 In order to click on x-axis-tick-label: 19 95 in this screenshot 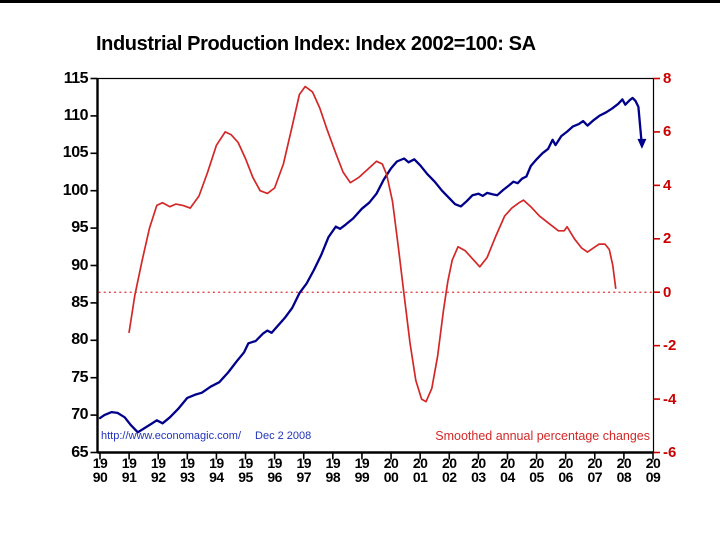, I will do `click(246, 470)`.